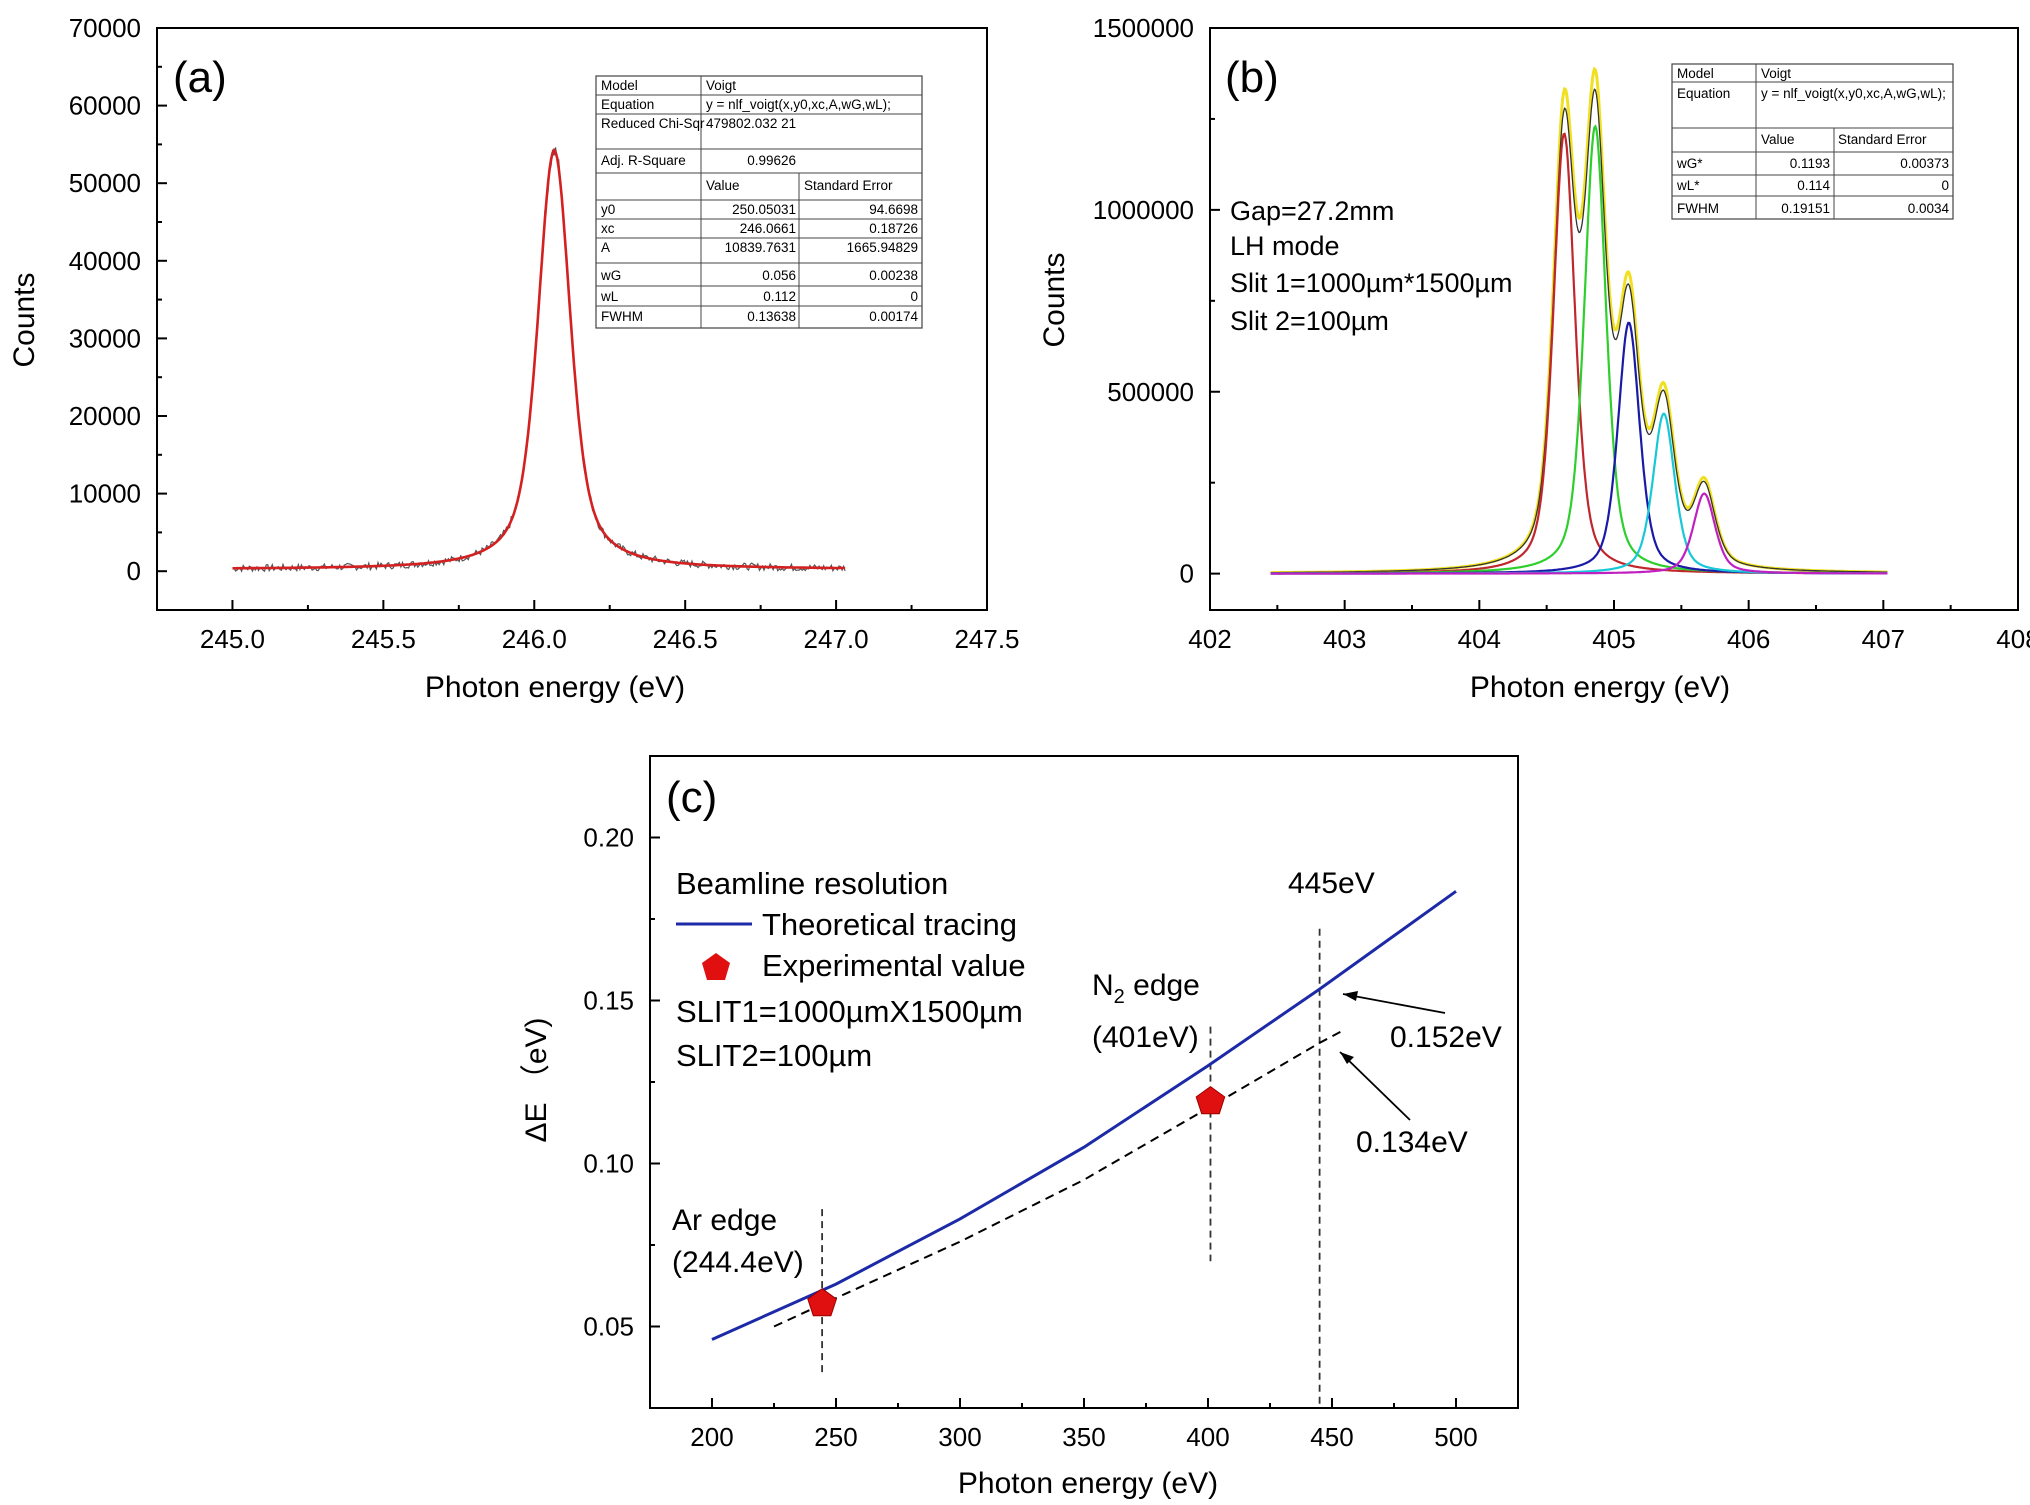  I want to click on svg-text: 94.6698, so click(893, 209).